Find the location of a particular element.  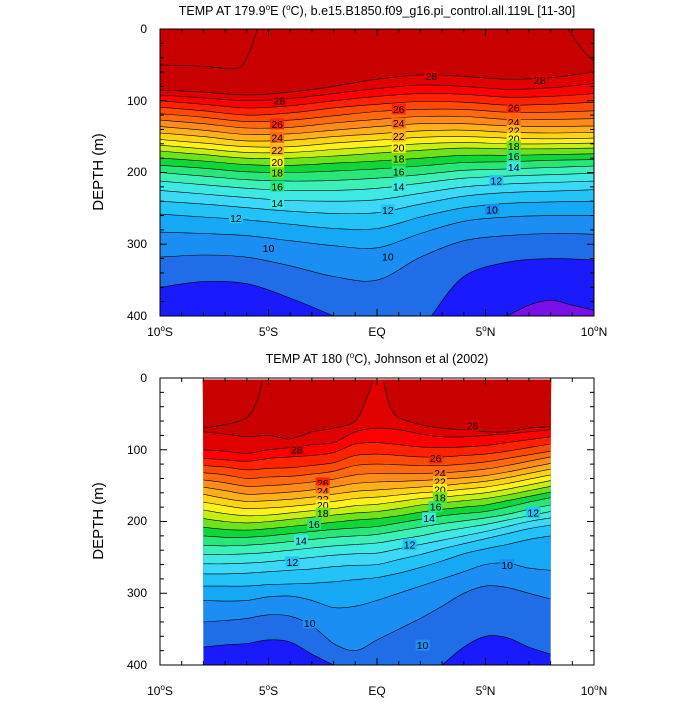

top-ytick-label: 300 is located at coordinates (137, 244).